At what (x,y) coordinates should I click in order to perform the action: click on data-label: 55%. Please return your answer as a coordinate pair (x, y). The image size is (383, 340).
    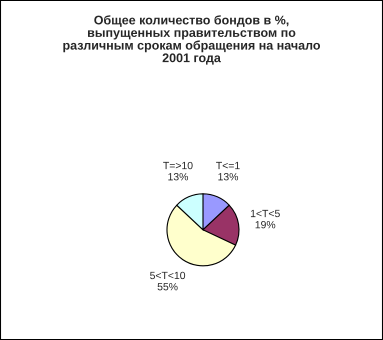
    Looking at the image, I should click on (168, 286).